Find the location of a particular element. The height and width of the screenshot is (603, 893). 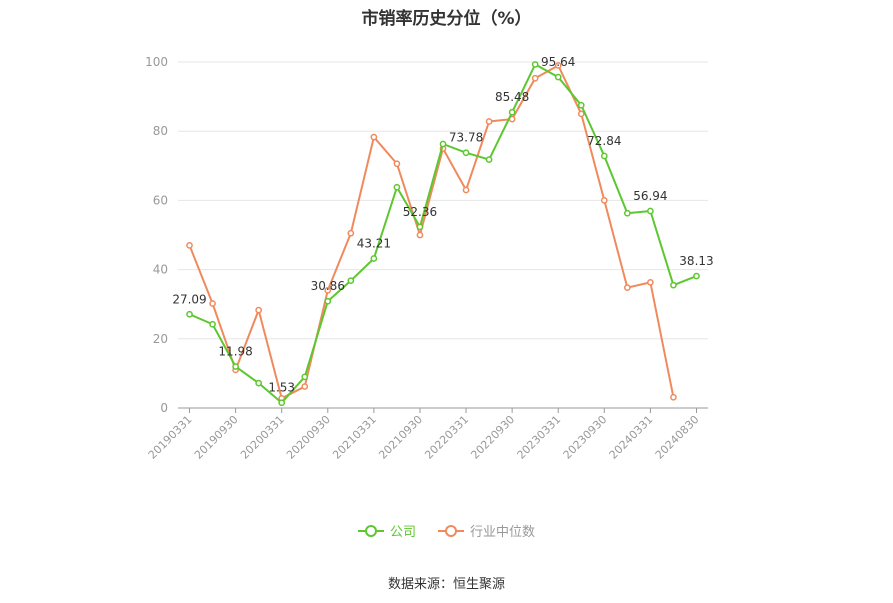

x-tick-label: 20210331 is located at coordinates (354, 437).